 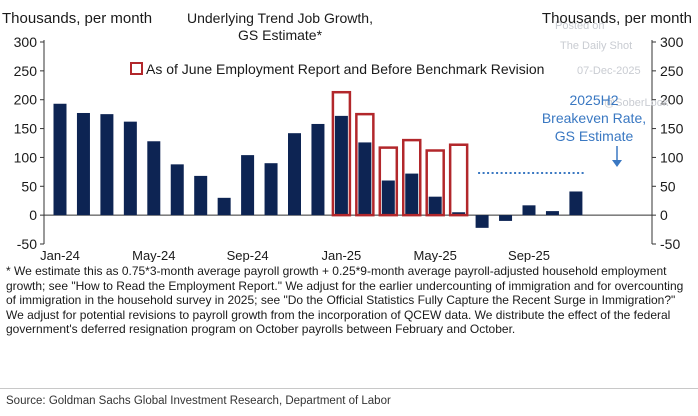 I want to click on y-tick-label-left: 150, so click(x=26, y=129).